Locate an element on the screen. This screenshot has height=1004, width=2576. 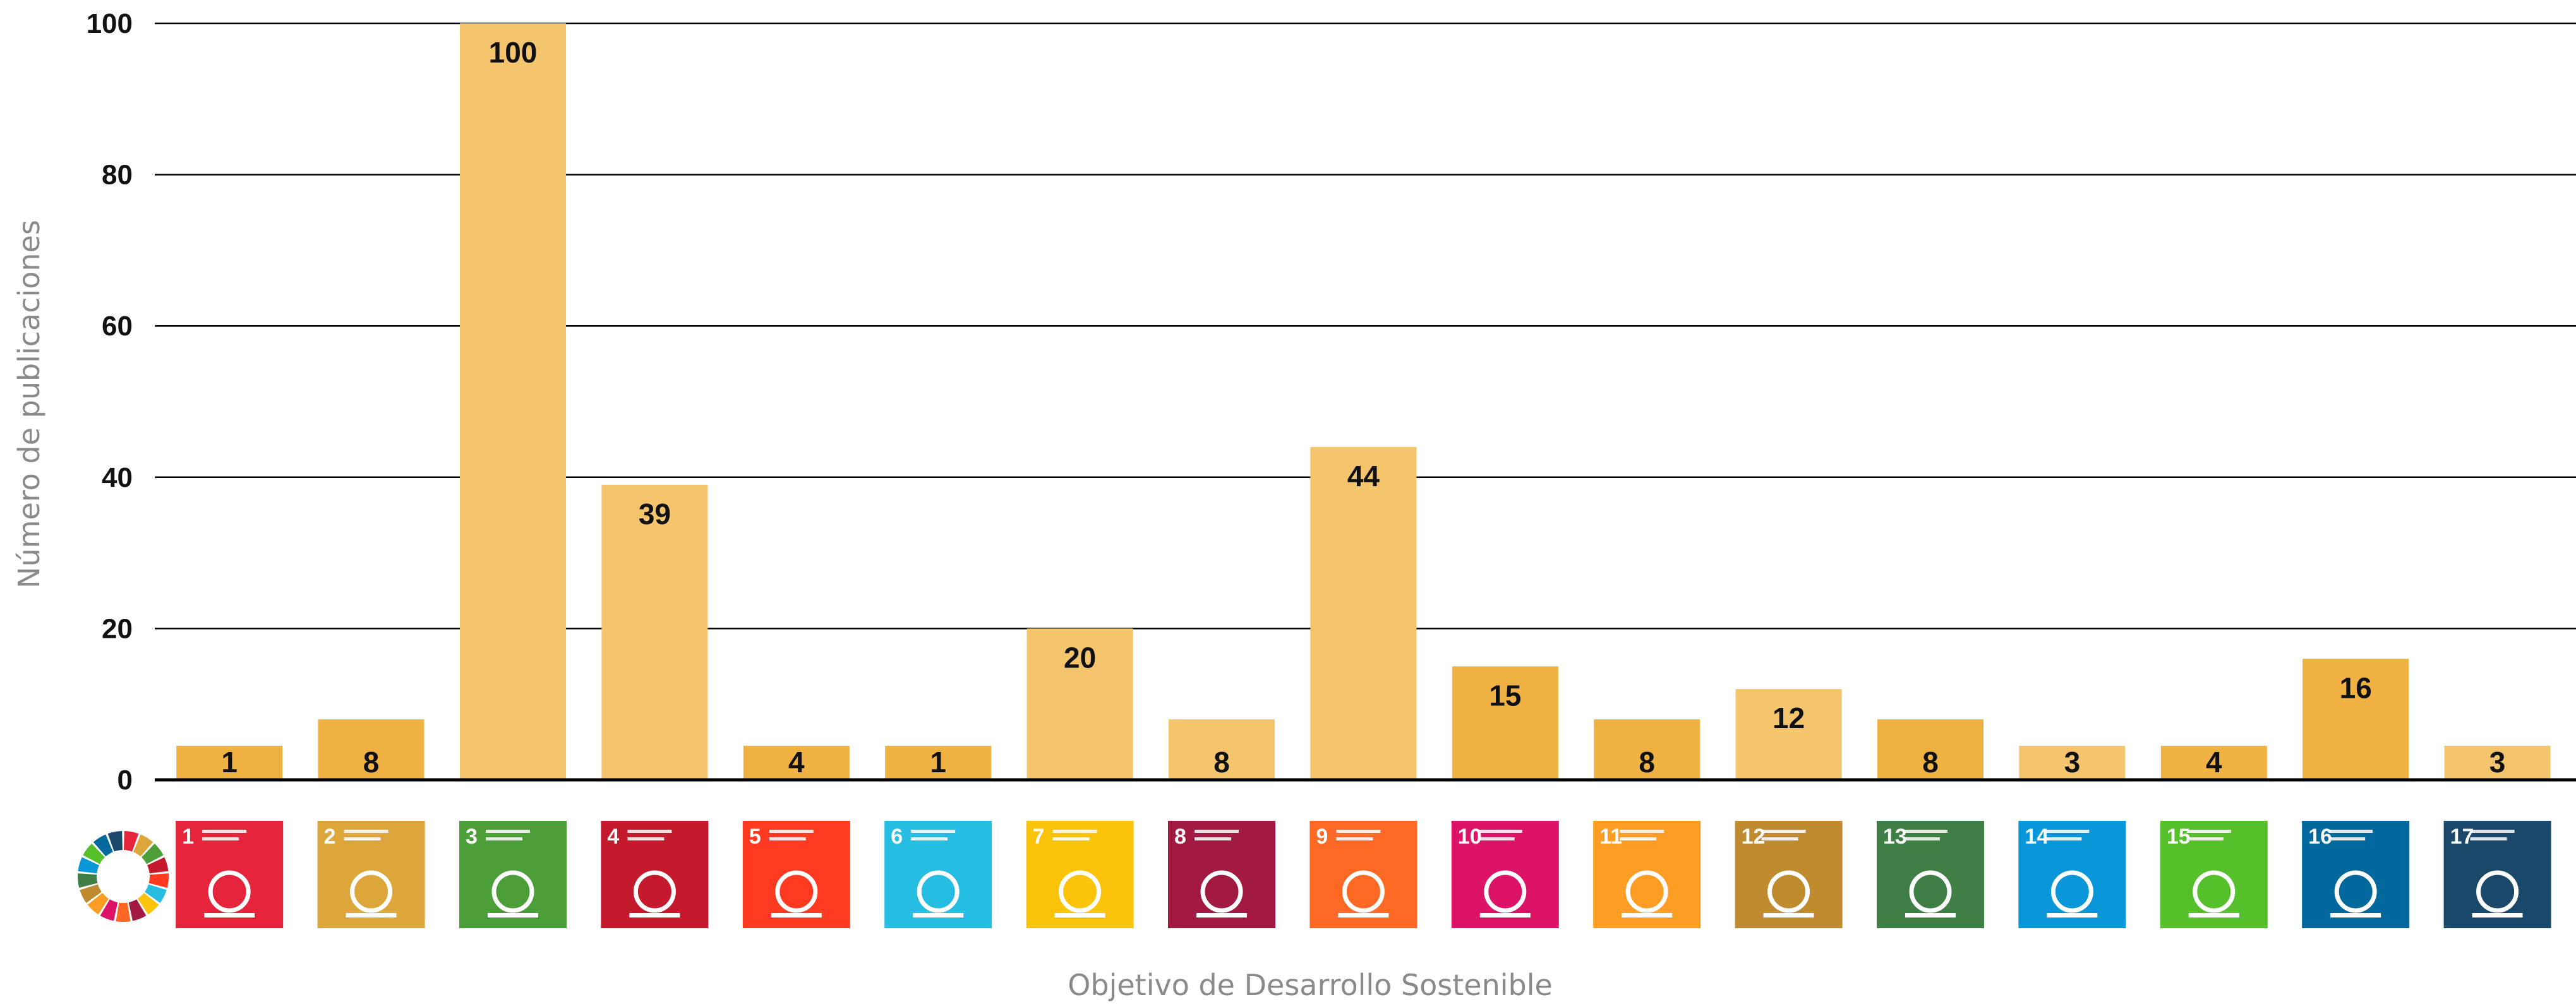
y-axis-ticks: 0 20 40 60 80 100 is located at coordinates (110, 402).